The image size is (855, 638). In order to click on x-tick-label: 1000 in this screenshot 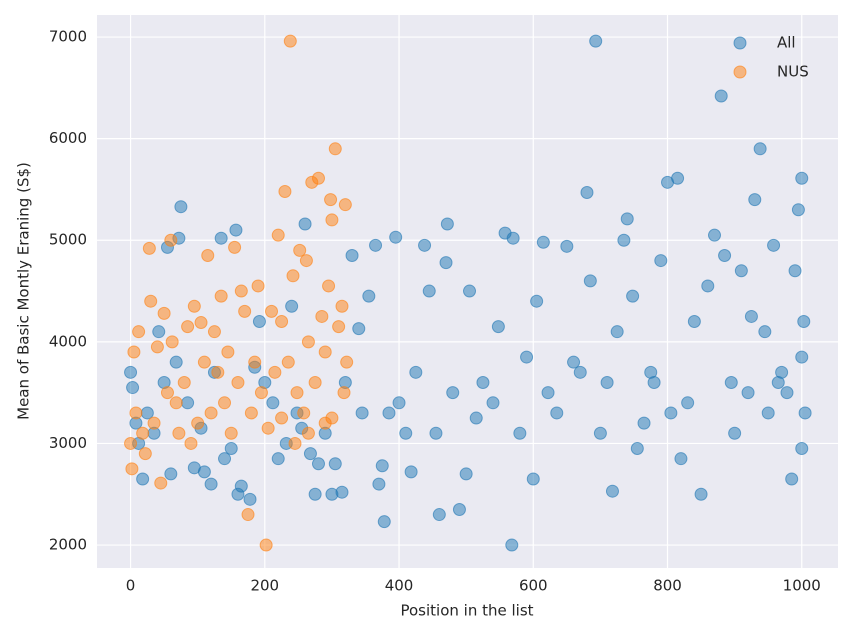, I will do `click(802, 586)`.